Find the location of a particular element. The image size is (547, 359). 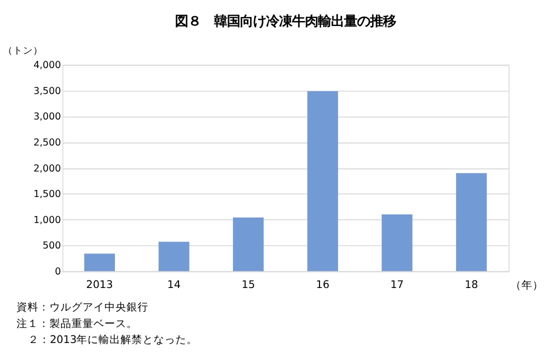

y-tick-label: 500 is located at coordinates (51, 246).